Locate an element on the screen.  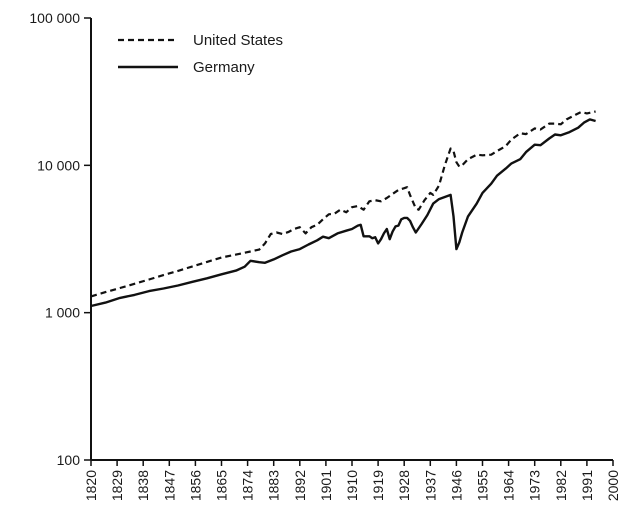
x-tick-label: 1838 is located at coordinates (143, 485).